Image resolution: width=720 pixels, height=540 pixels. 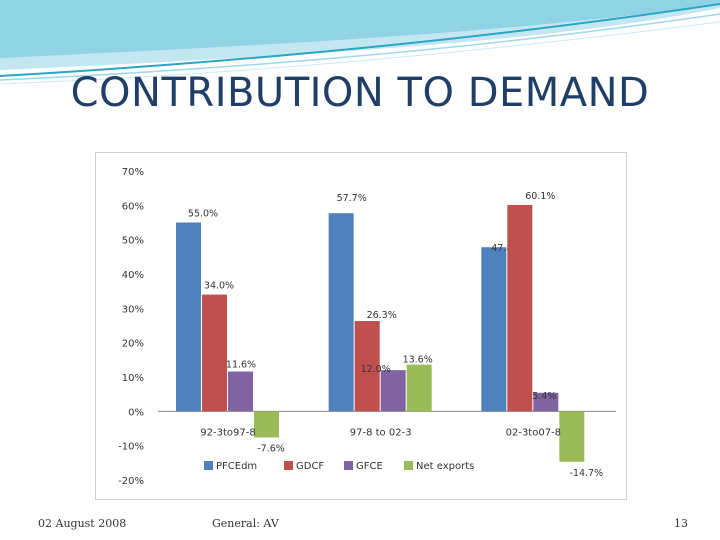 I want to click on legend-label: GDCF, so click(x=310, y=466).